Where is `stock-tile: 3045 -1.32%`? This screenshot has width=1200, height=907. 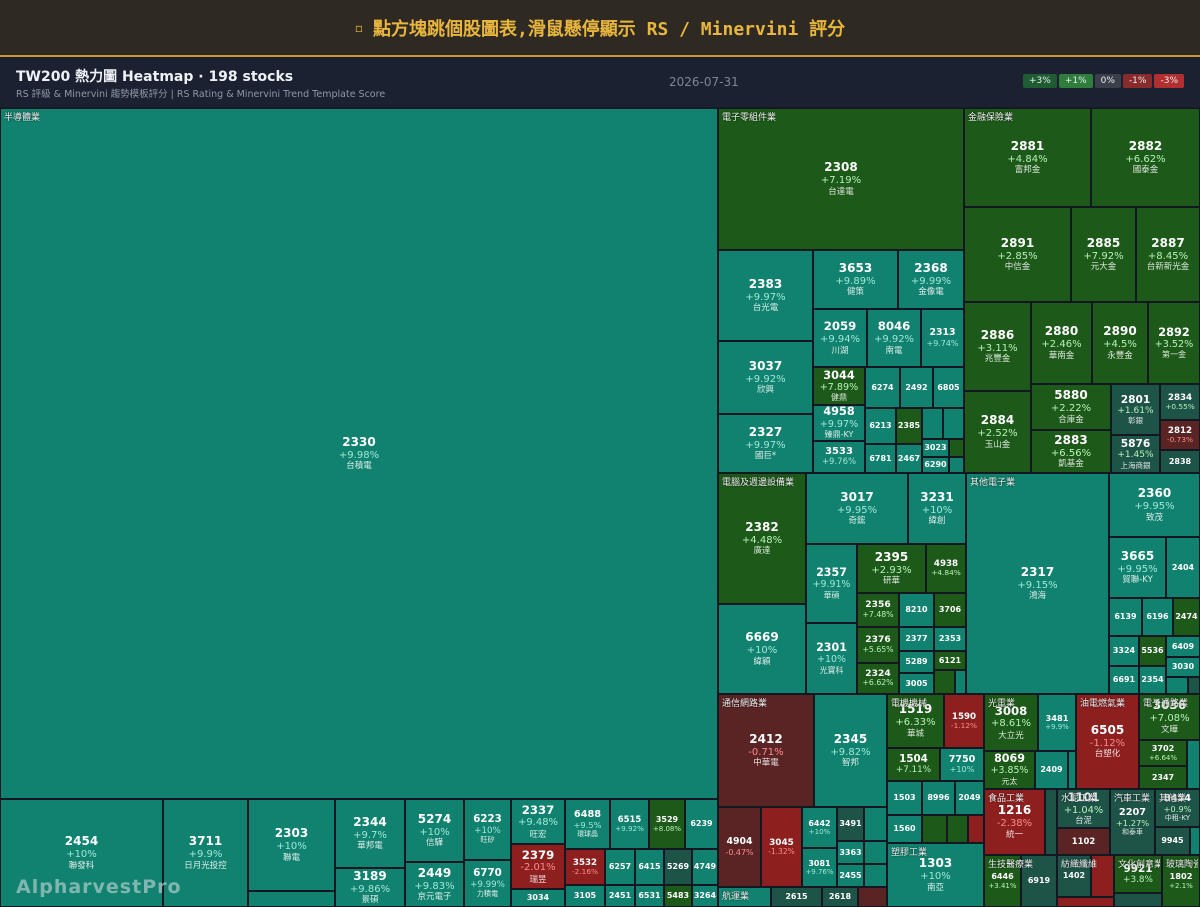 stock-tile: 3045 -1.32% is located at coordinates (781, 847).